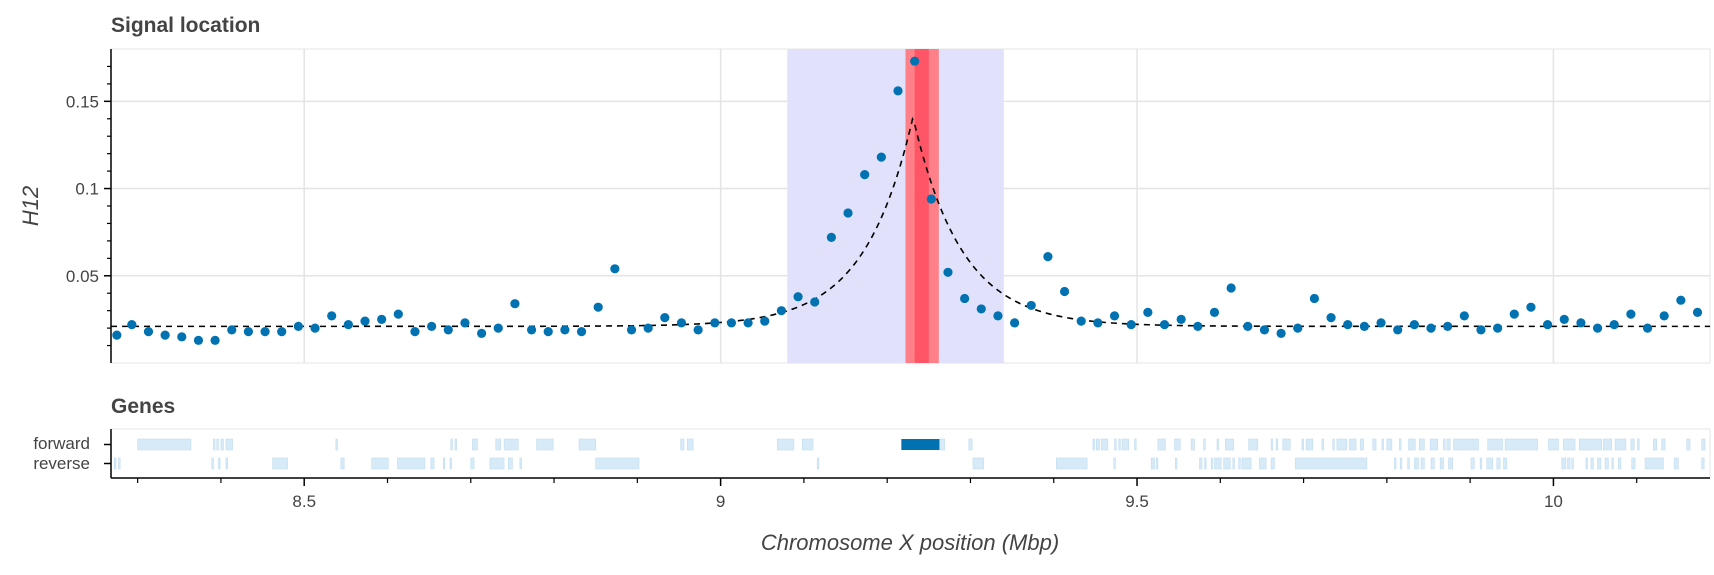 This screenshot has height=575, width=1714. I want to click on reverse-genes-track, so click(909, 463).